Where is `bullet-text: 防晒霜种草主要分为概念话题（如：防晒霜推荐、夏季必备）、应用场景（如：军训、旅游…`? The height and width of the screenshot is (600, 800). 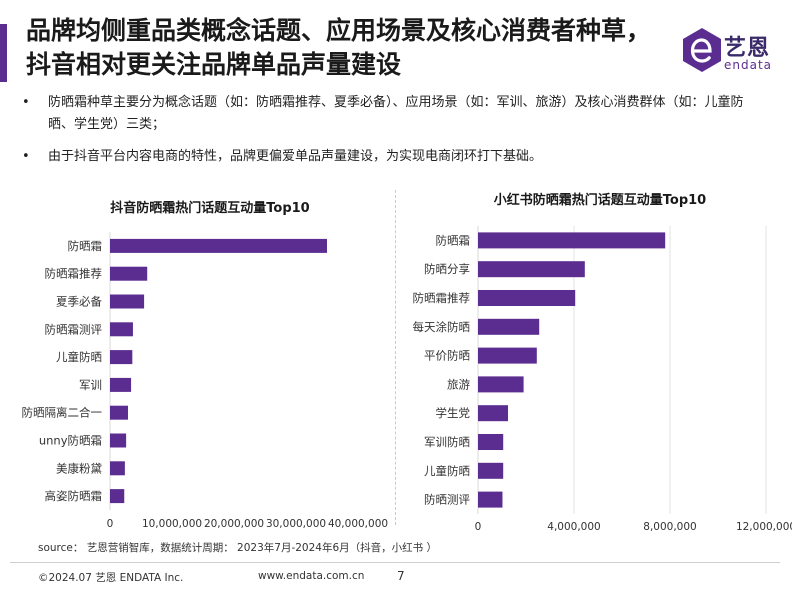
bullet-text: 防晒霜种草主要分为概念话题（如：防晒霜推荐、夏季必备）、应用场景（如：军训、旅游… is located at coordinates (396, 113).